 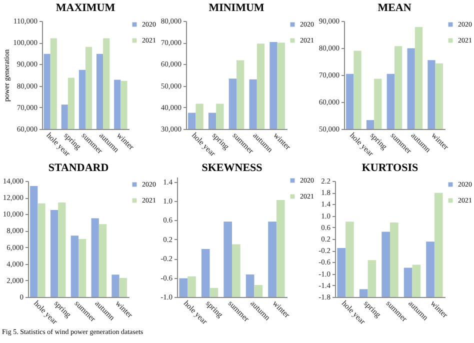 I want to click on chart-title: SKEWNESS, so click(x=232, y=168).